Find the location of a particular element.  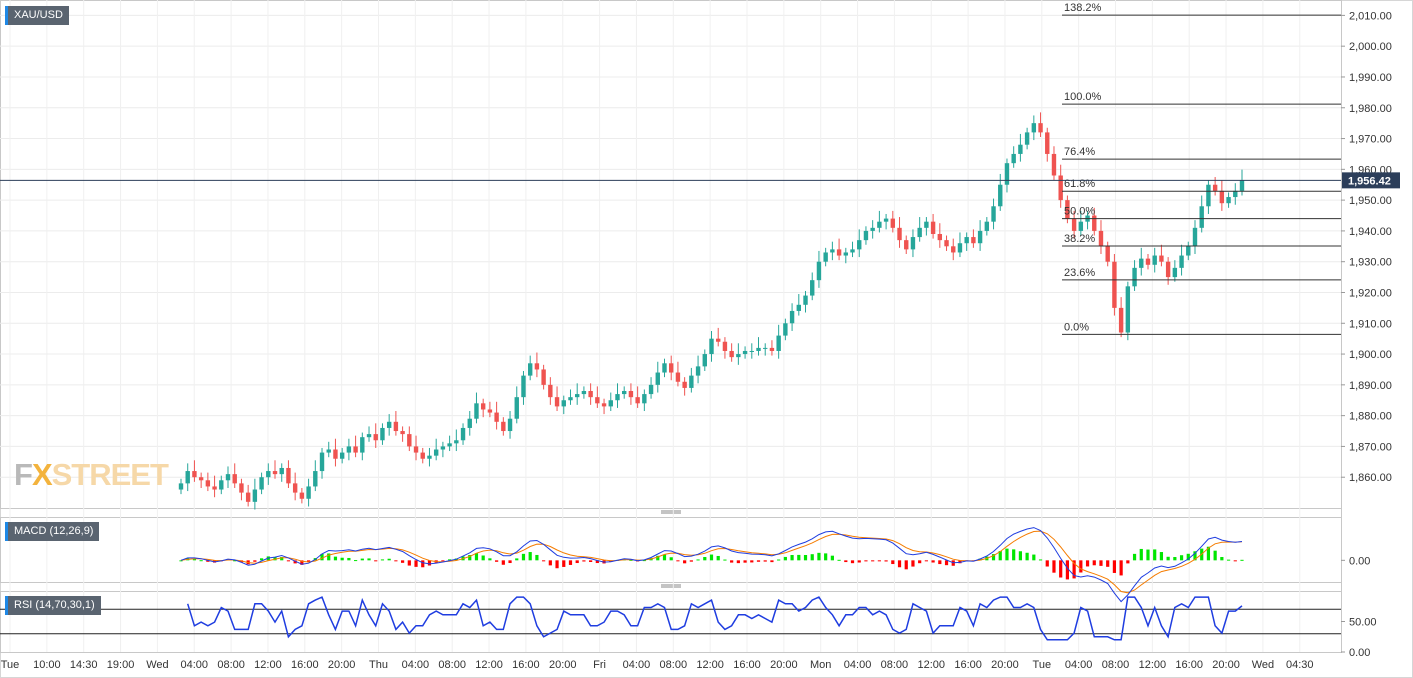

time-axis-label: Thu is located at coordinates (378, 665).